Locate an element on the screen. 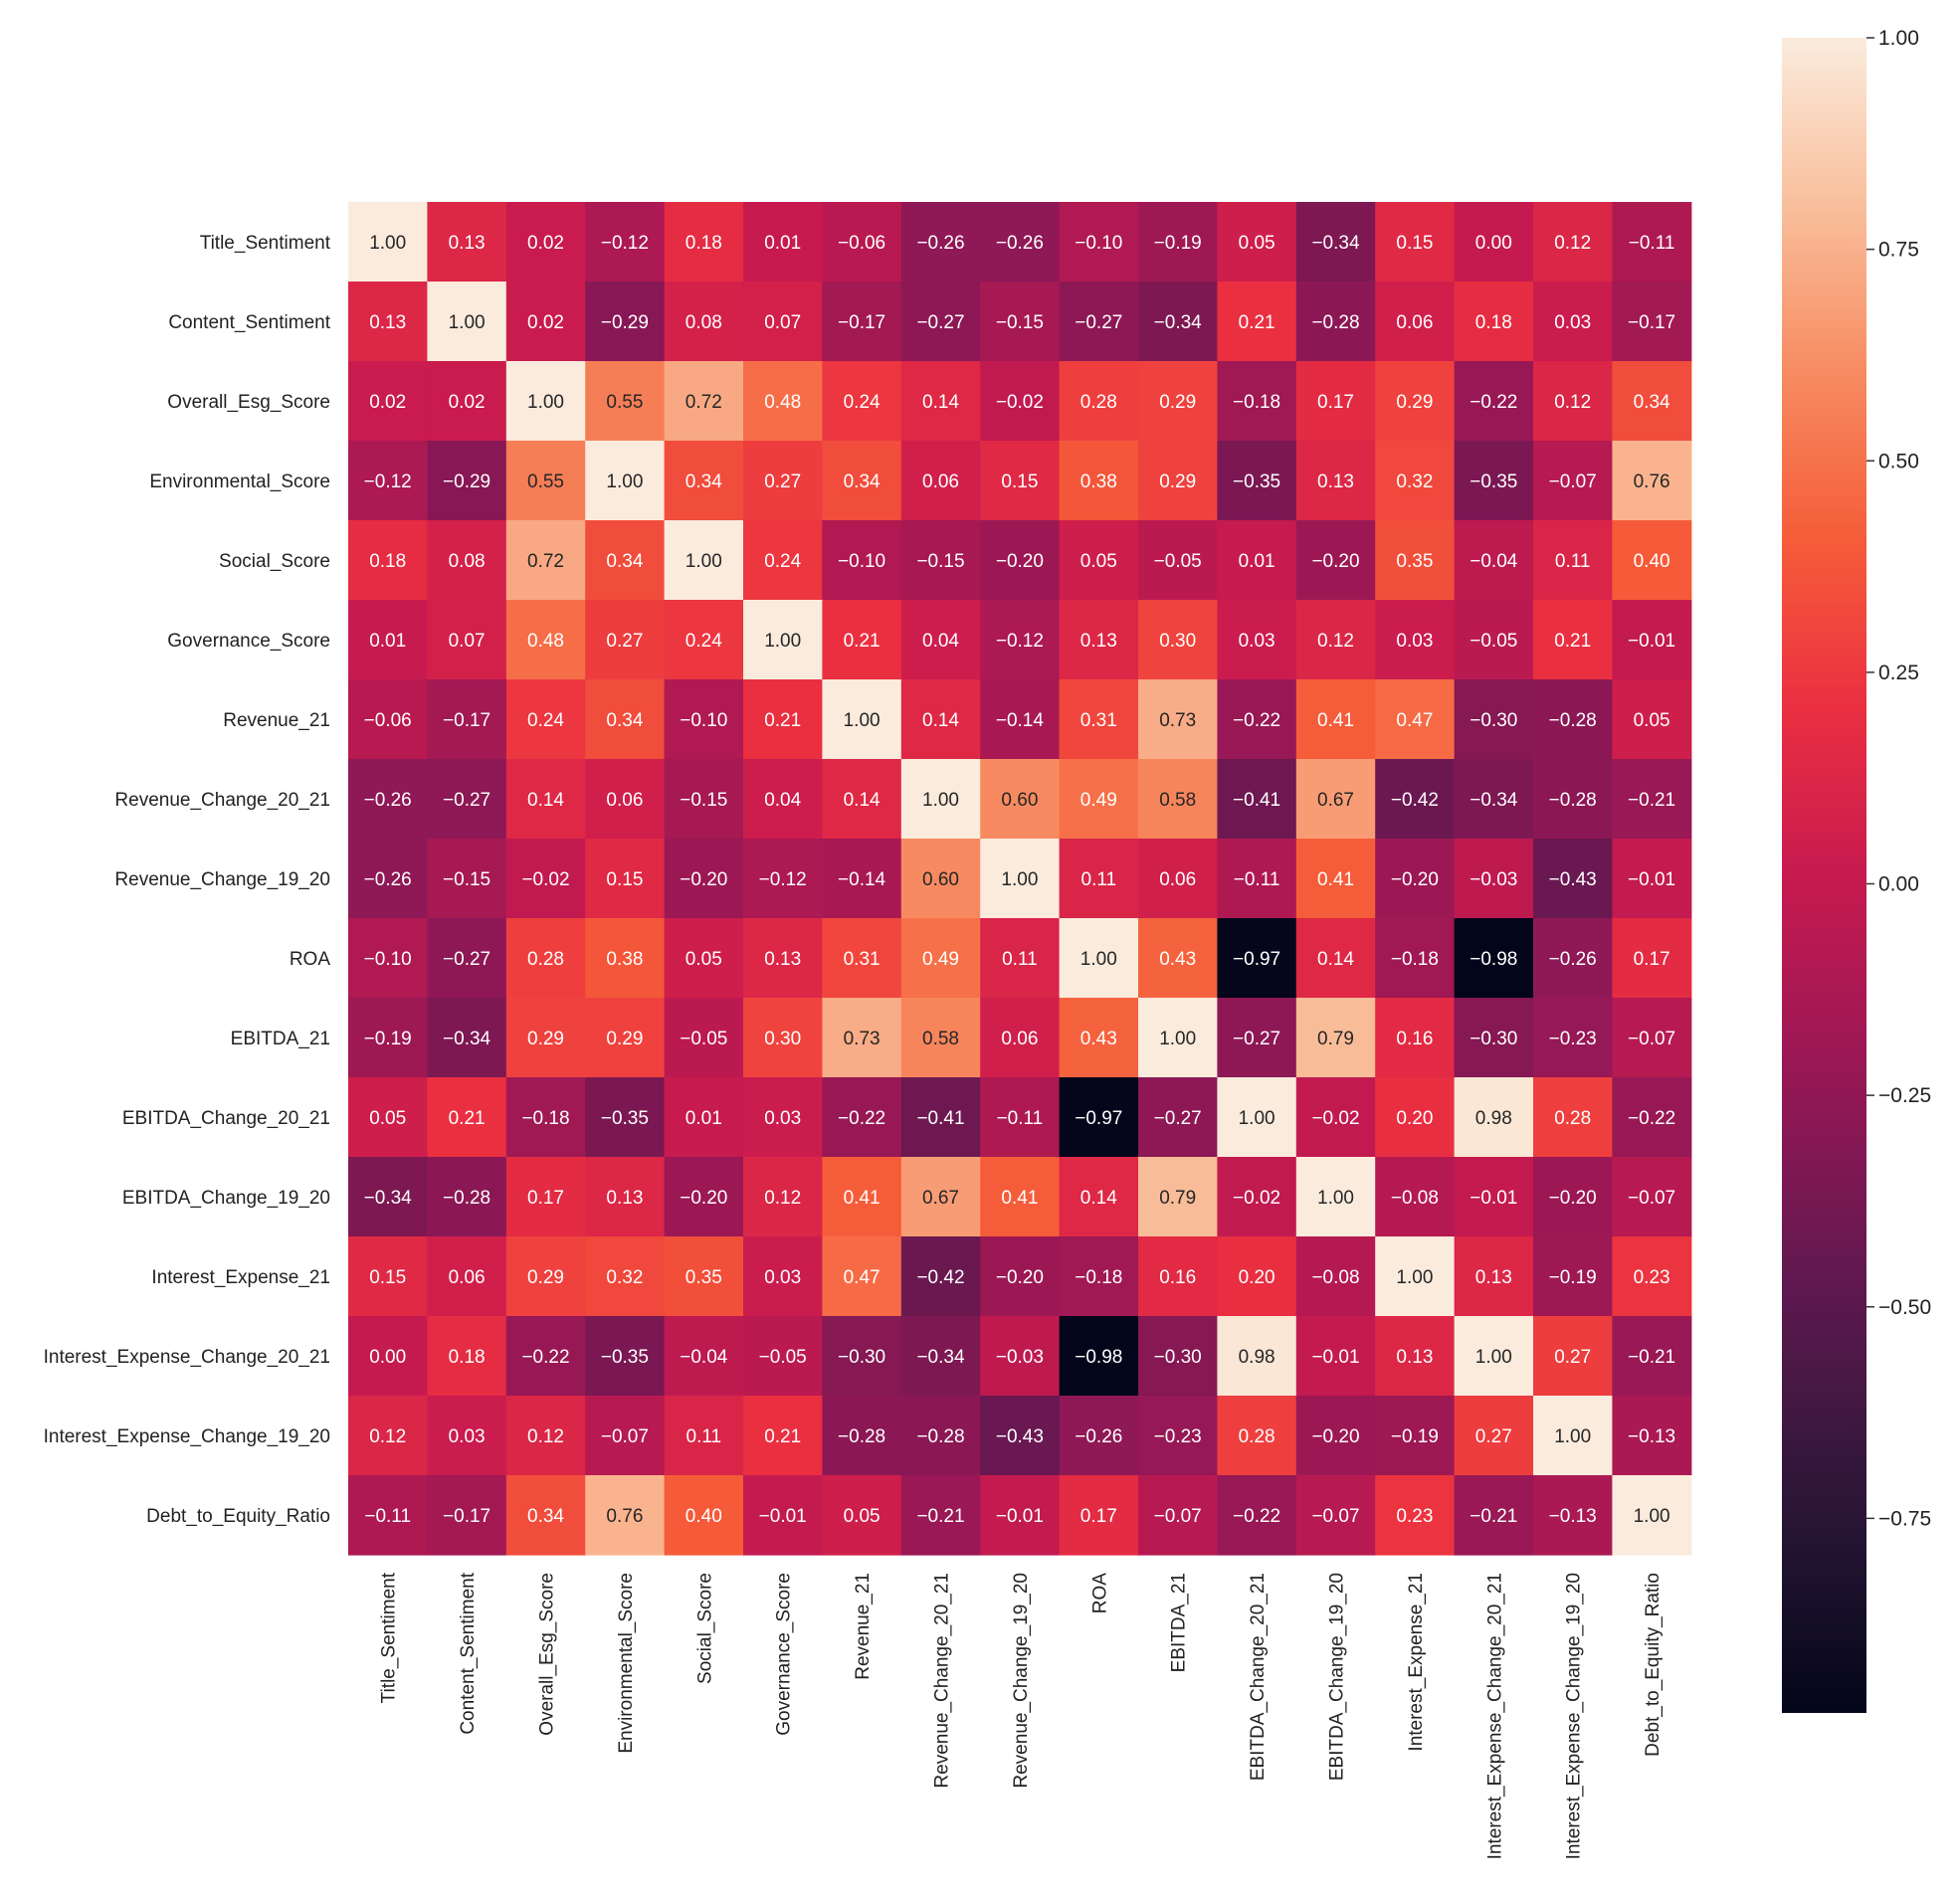  row-label: EBITDA_Change_20_21 is located at coordinates (226, 1118).